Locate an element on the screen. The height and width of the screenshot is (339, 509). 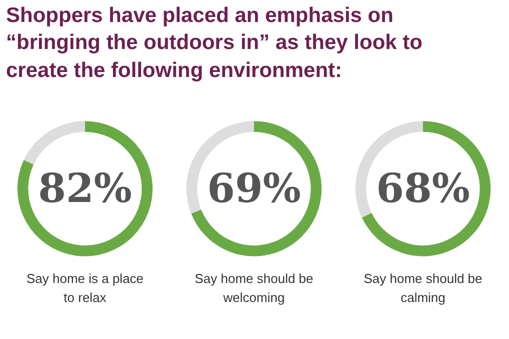
text: Say home is a place to relax is located at coordinates (85, 288).